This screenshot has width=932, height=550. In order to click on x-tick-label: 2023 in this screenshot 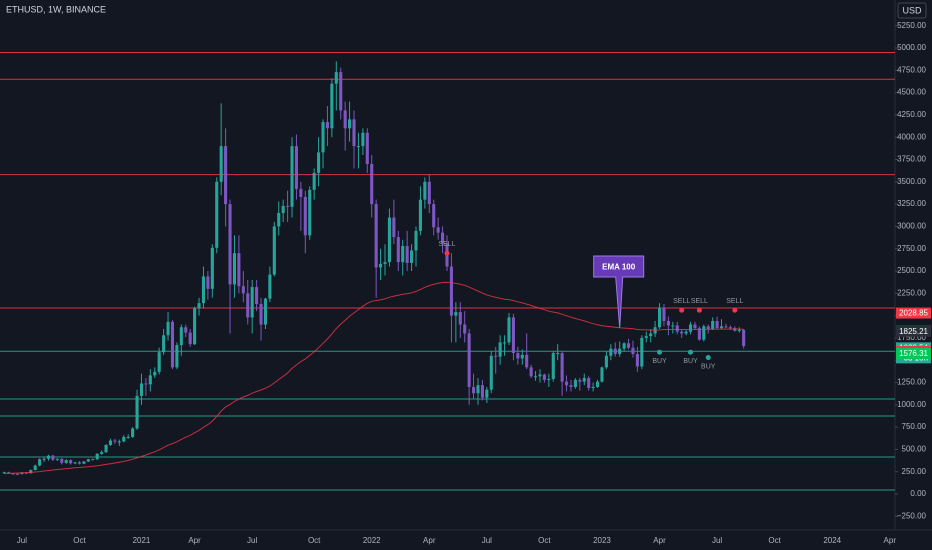, I will do `click(602, 540)`.